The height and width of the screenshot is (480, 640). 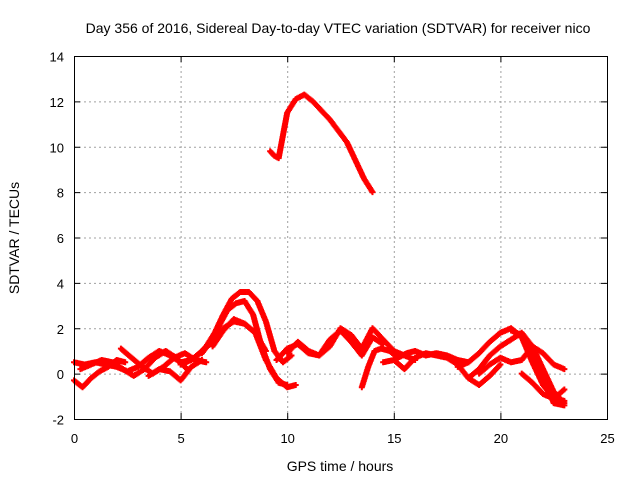 I want to click on y-axis-label: SDTVAR / TECUs, so click(x=14, y=238).